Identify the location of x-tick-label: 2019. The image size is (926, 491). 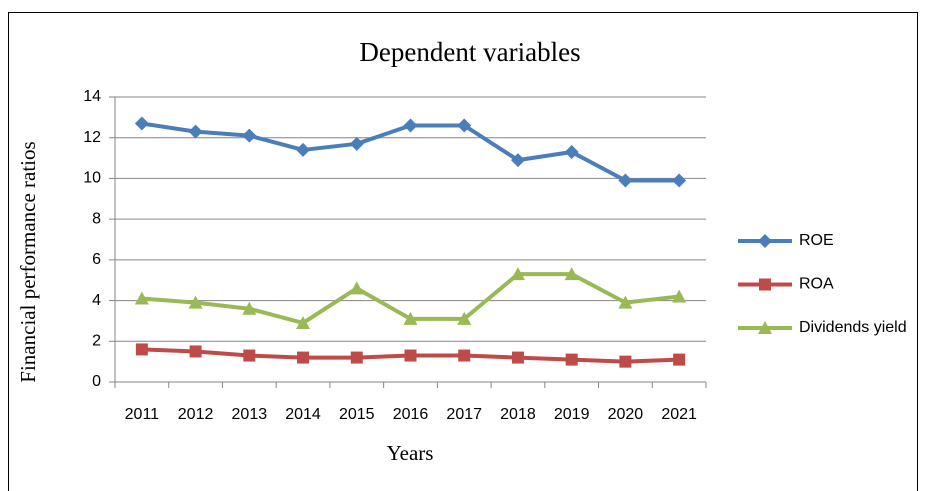
(572, 414).